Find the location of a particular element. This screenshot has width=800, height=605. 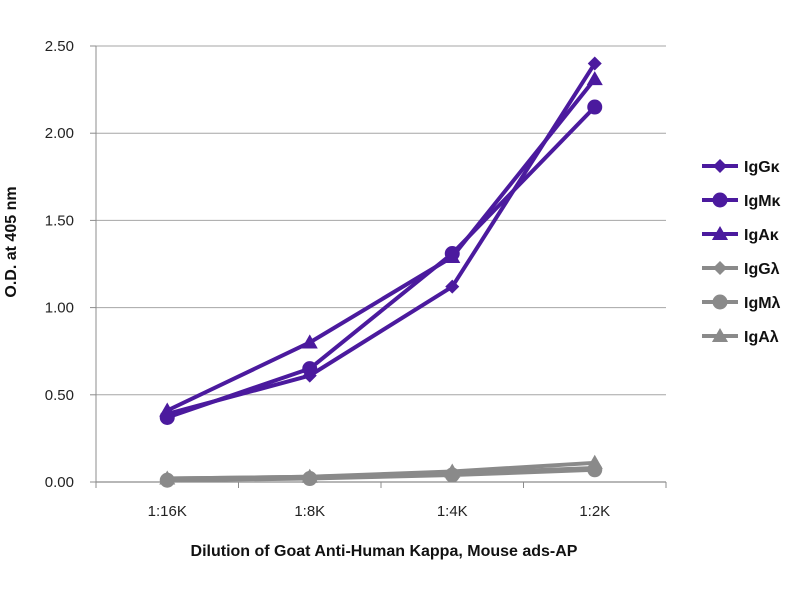

legend-entry: IgMλ is located at coordinates (741, 303).